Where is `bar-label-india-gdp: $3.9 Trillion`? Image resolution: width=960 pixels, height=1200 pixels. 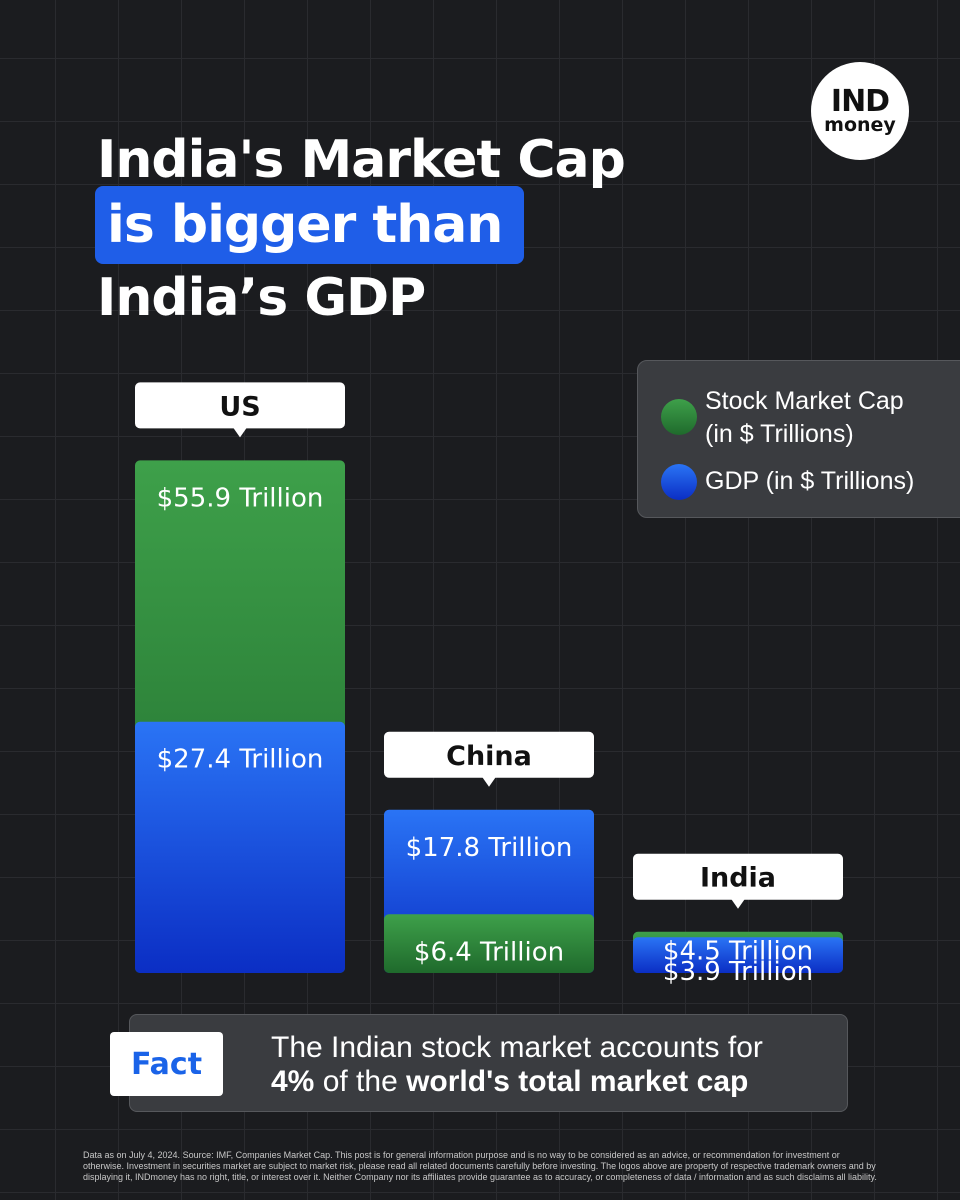
bar-label-india-gdp: $3.9 Trillion is located at coordinates (738, 972).